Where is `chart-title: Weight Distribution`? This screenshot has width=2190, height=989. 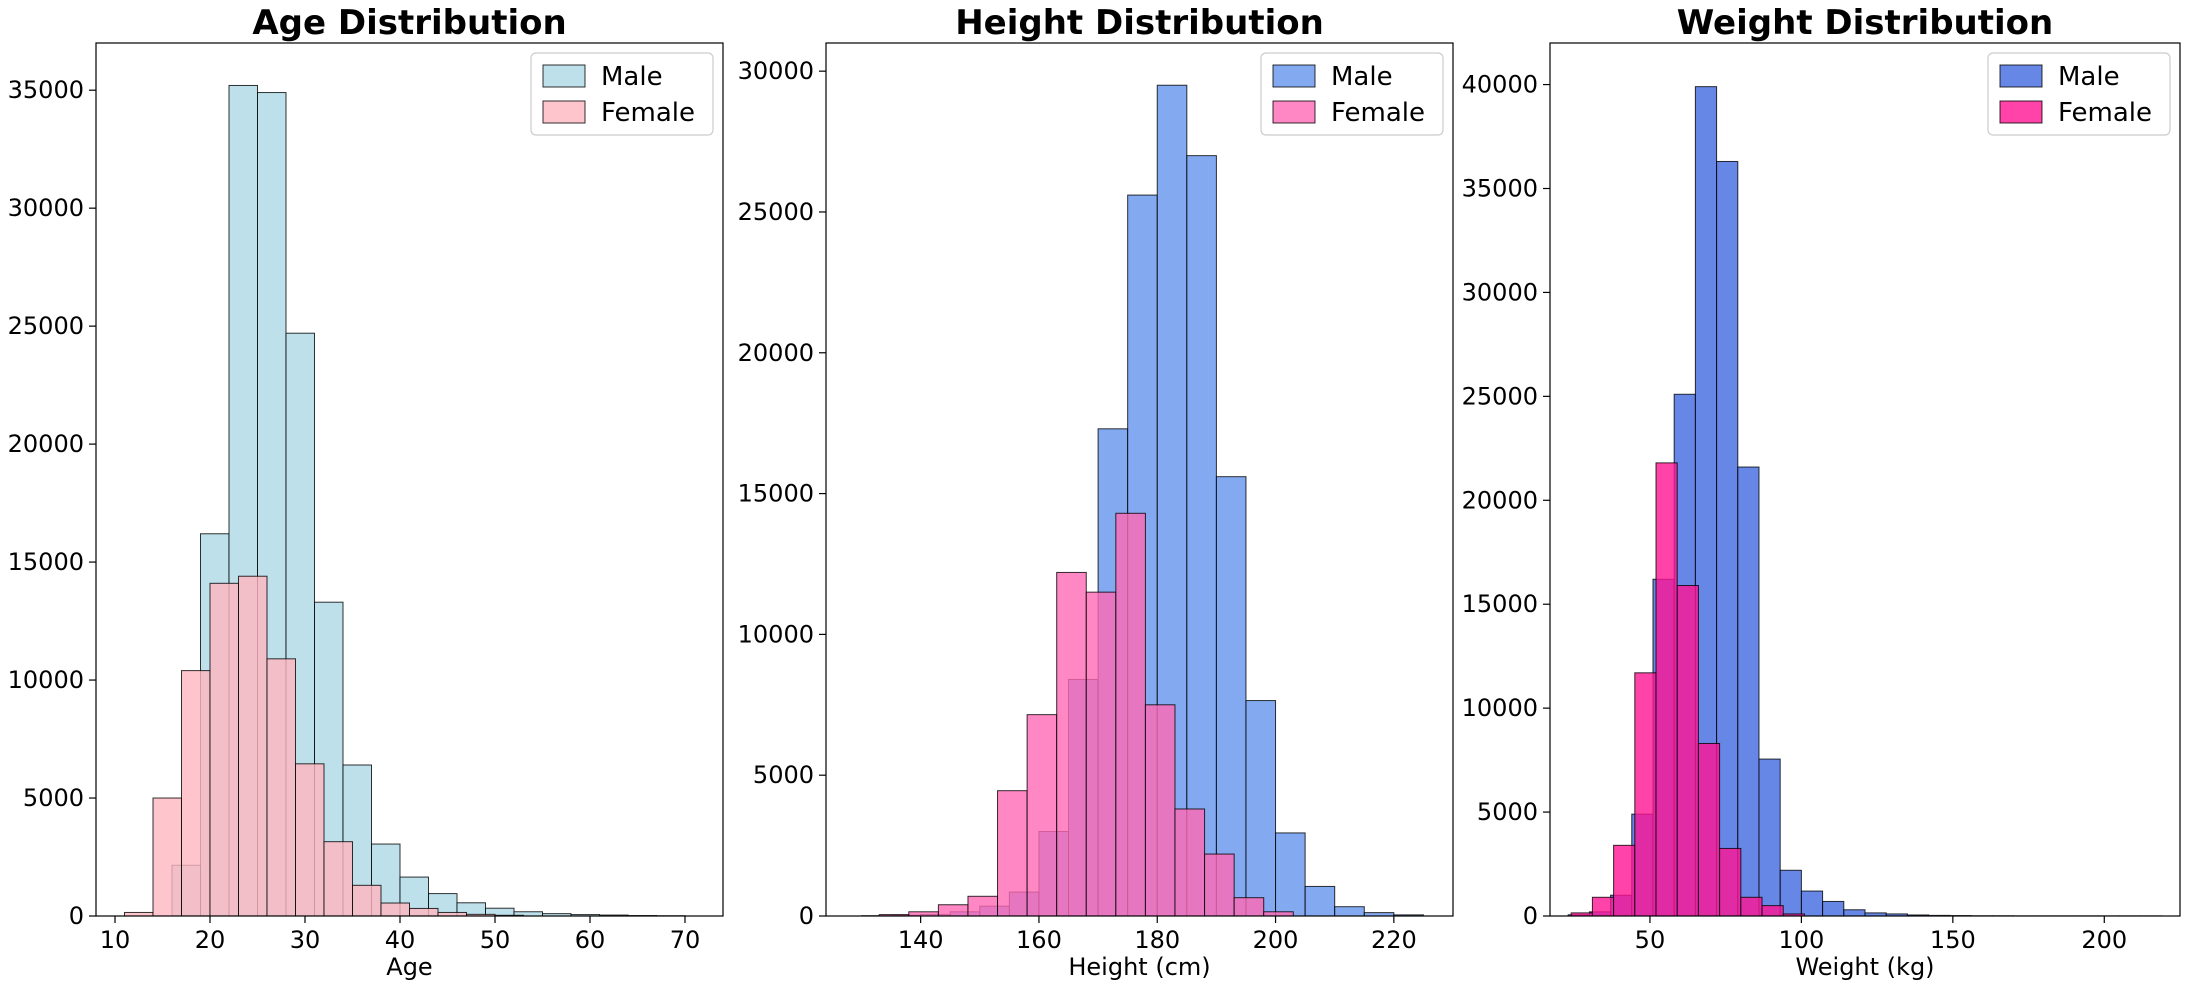 chart-title: Weight Distribution is located at coordinates (1865, 23).